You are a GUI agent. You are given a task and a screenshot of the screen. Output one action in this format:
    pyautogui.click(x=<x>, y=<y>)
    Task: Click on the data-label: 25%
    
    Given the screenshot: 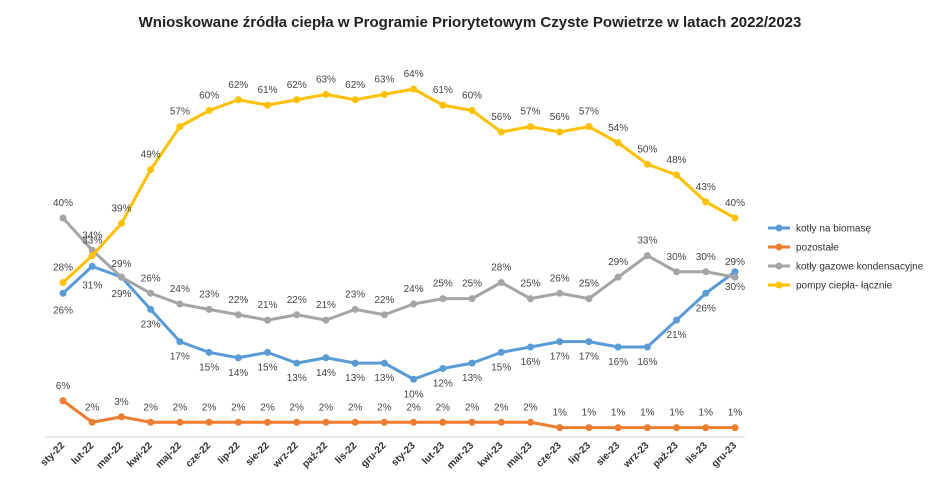 What is the action you would take?
    pyautogui.click(x=443, y=284)
    